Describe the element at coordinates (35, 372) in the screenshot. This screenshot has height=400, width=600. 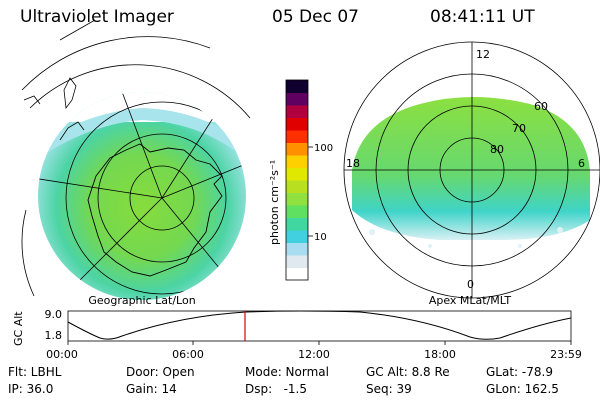
I see `status-filter: Flt: LBHL` at that location.